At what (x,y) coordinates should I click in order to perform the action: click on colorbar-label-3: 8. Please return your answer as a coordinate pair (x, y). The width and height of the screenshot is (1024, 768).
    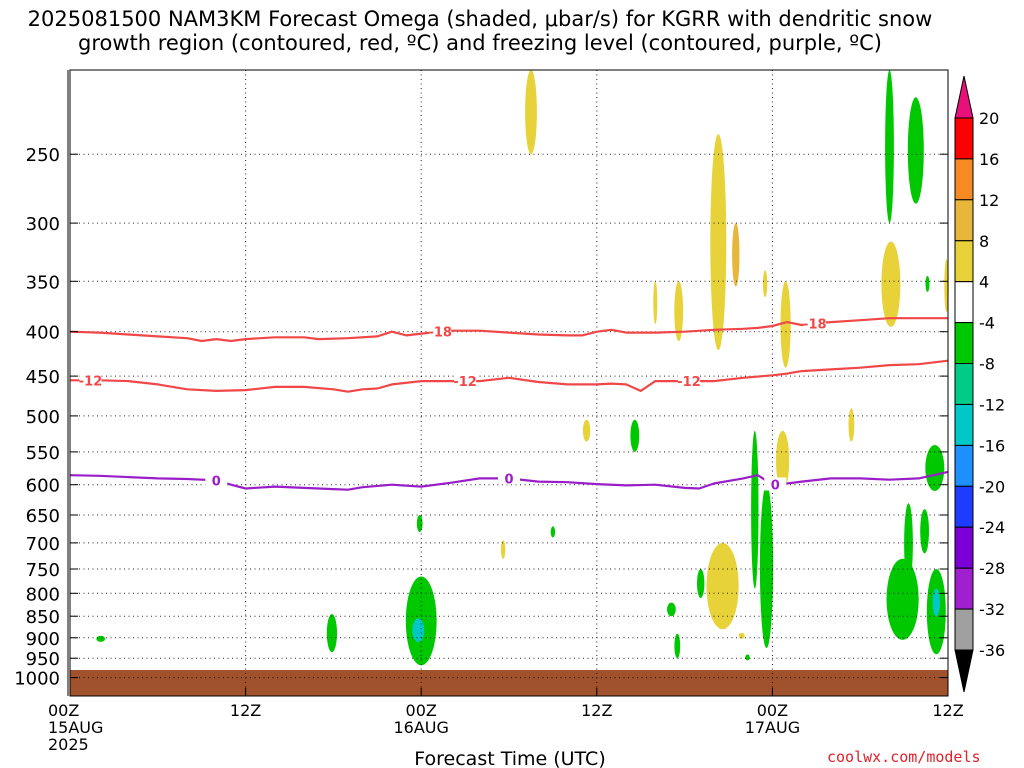
    Looking at the image, I should click on (984, 241).